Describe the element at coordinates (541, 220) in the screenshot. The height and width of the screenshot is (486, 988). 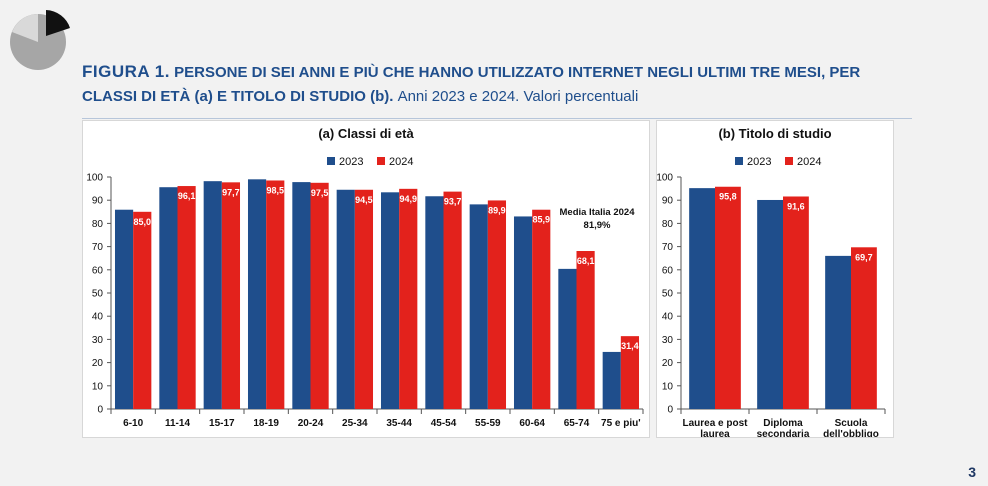
I see `data-label-2024: 85,9` at that location.